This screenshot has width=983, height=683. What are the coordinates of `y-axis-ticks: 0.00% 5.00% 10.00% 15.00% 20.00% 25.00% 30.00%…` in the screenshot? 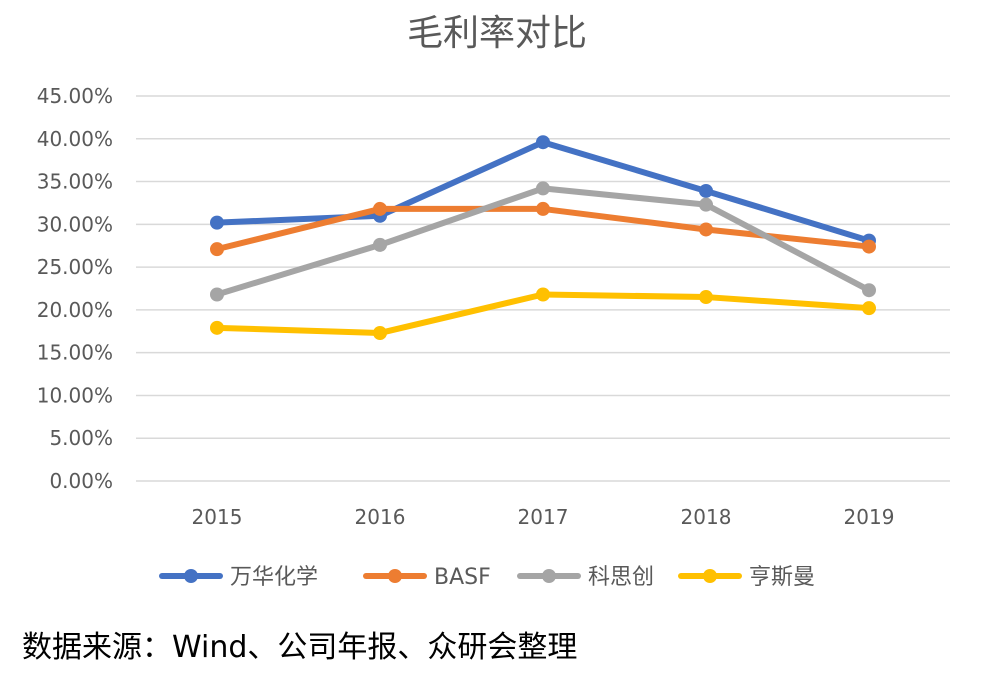 It's located at (75, 288).